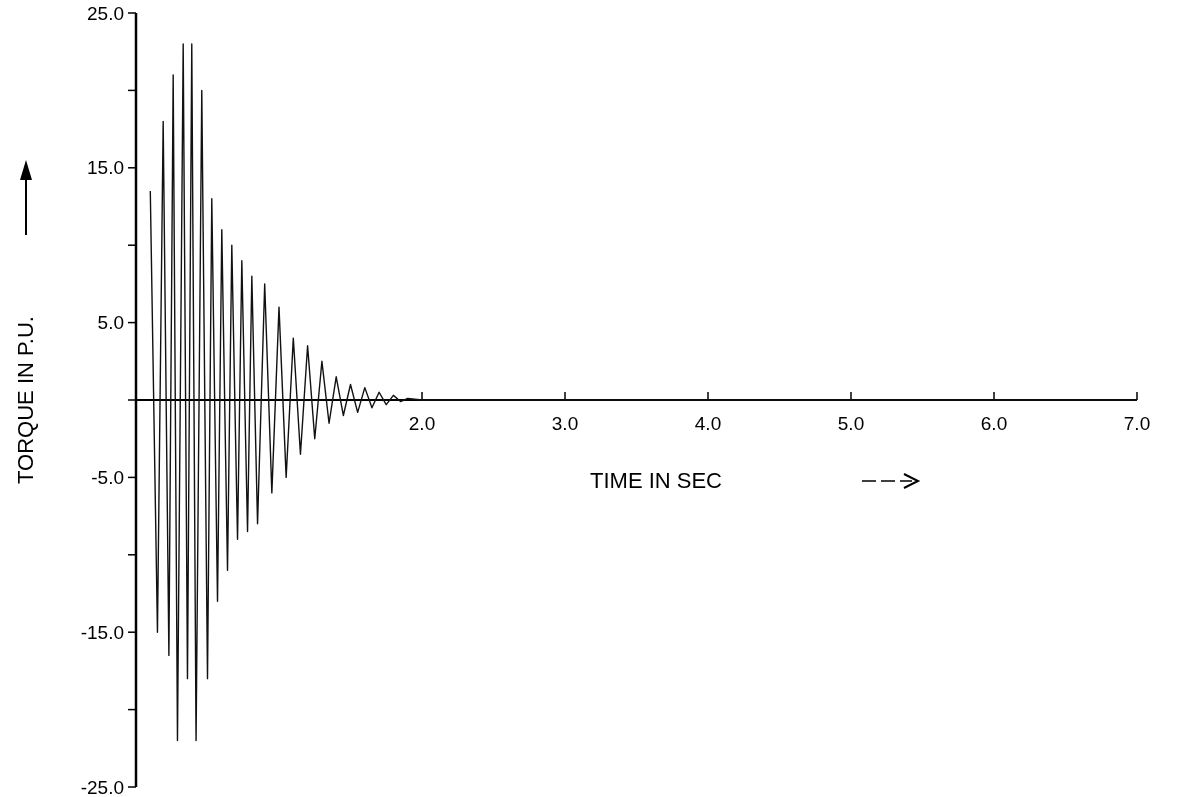 The width and height of the screenshot is (1181, 797). Describe the element at coordinates (708, 423) in the screenshot. I see `x-tick-label: 4.0` at that location.